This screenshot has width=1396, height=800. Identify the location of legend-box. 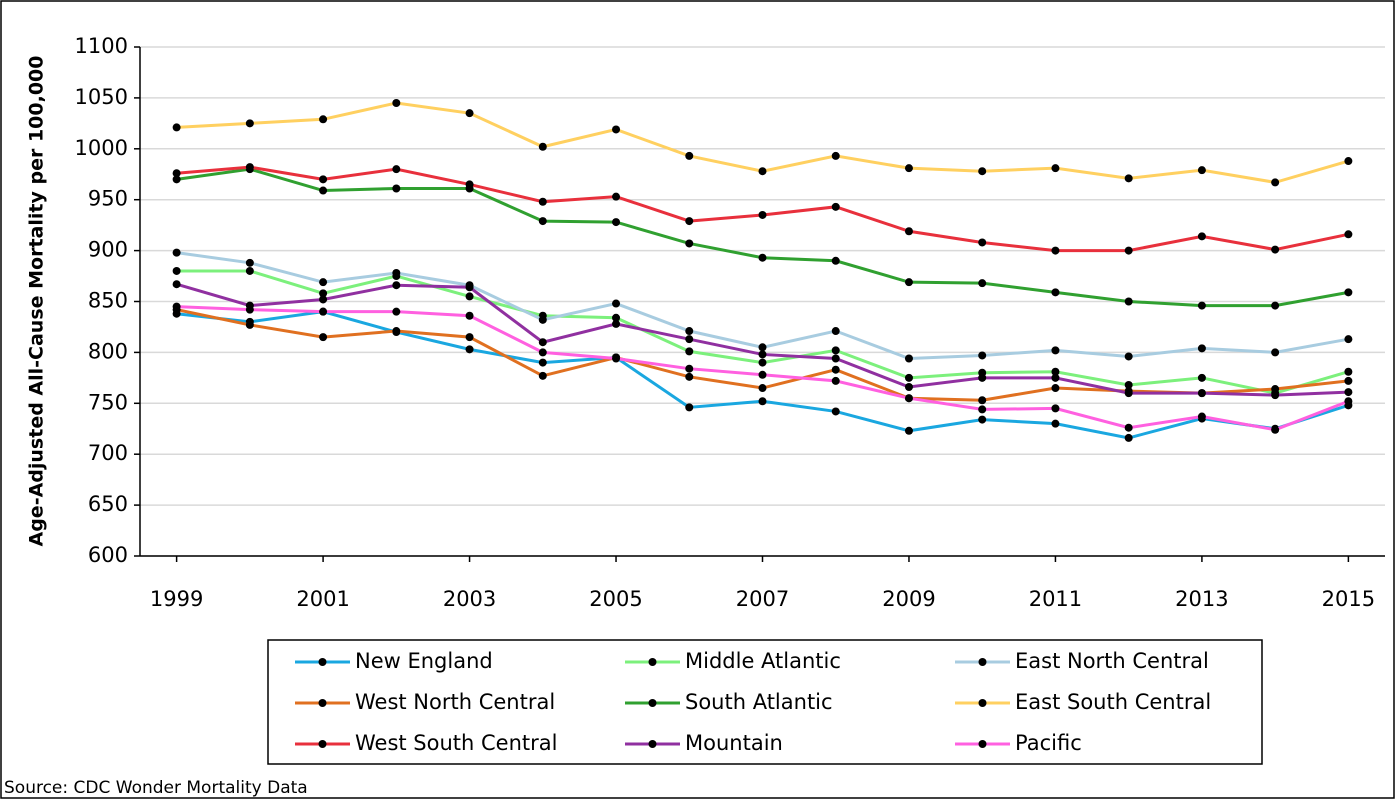
(765, 702).